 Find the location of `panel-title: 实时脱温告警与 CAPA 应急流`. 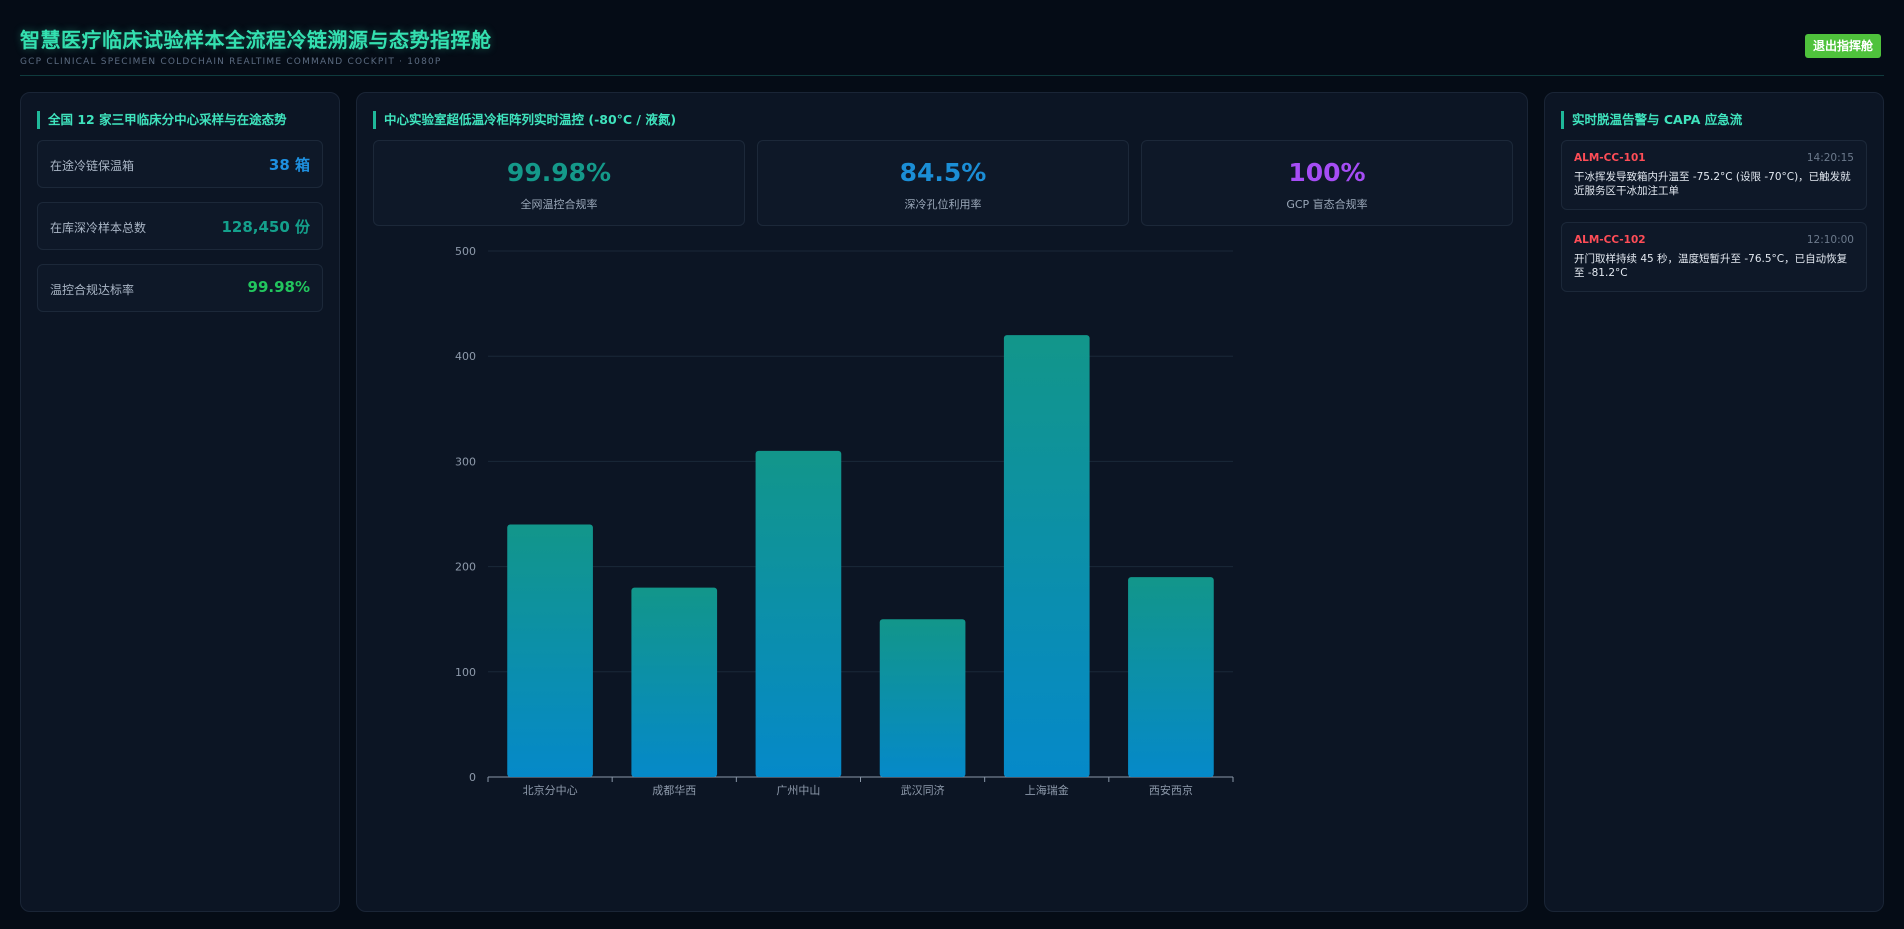

panel-title: 实时脱温告警与 CAPA 应急流 is located at coordinates (1651, 120).